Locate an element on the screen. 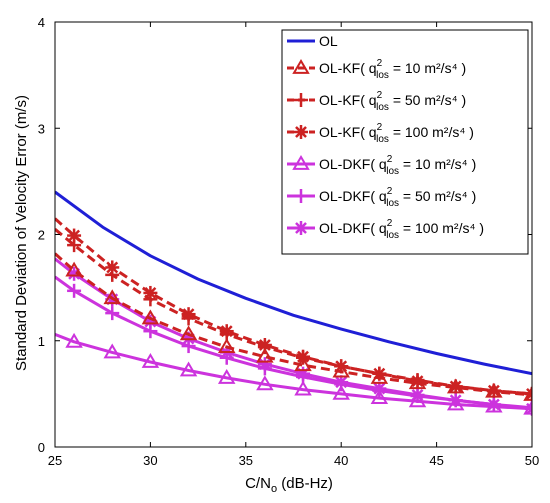 The height and width of the screenshot is (503, 550). legend-item-5: OL-DKF( q2 los = 50 m²/s⁴ ) is located at coordinates (381, 197).